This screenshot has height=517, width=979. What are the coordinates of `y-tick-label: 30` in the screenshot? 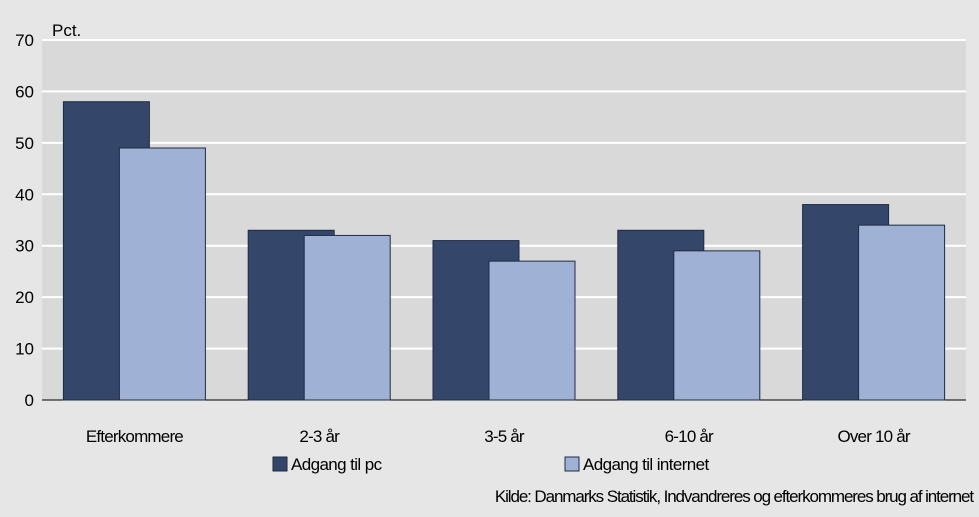 It's located at (24, 246).